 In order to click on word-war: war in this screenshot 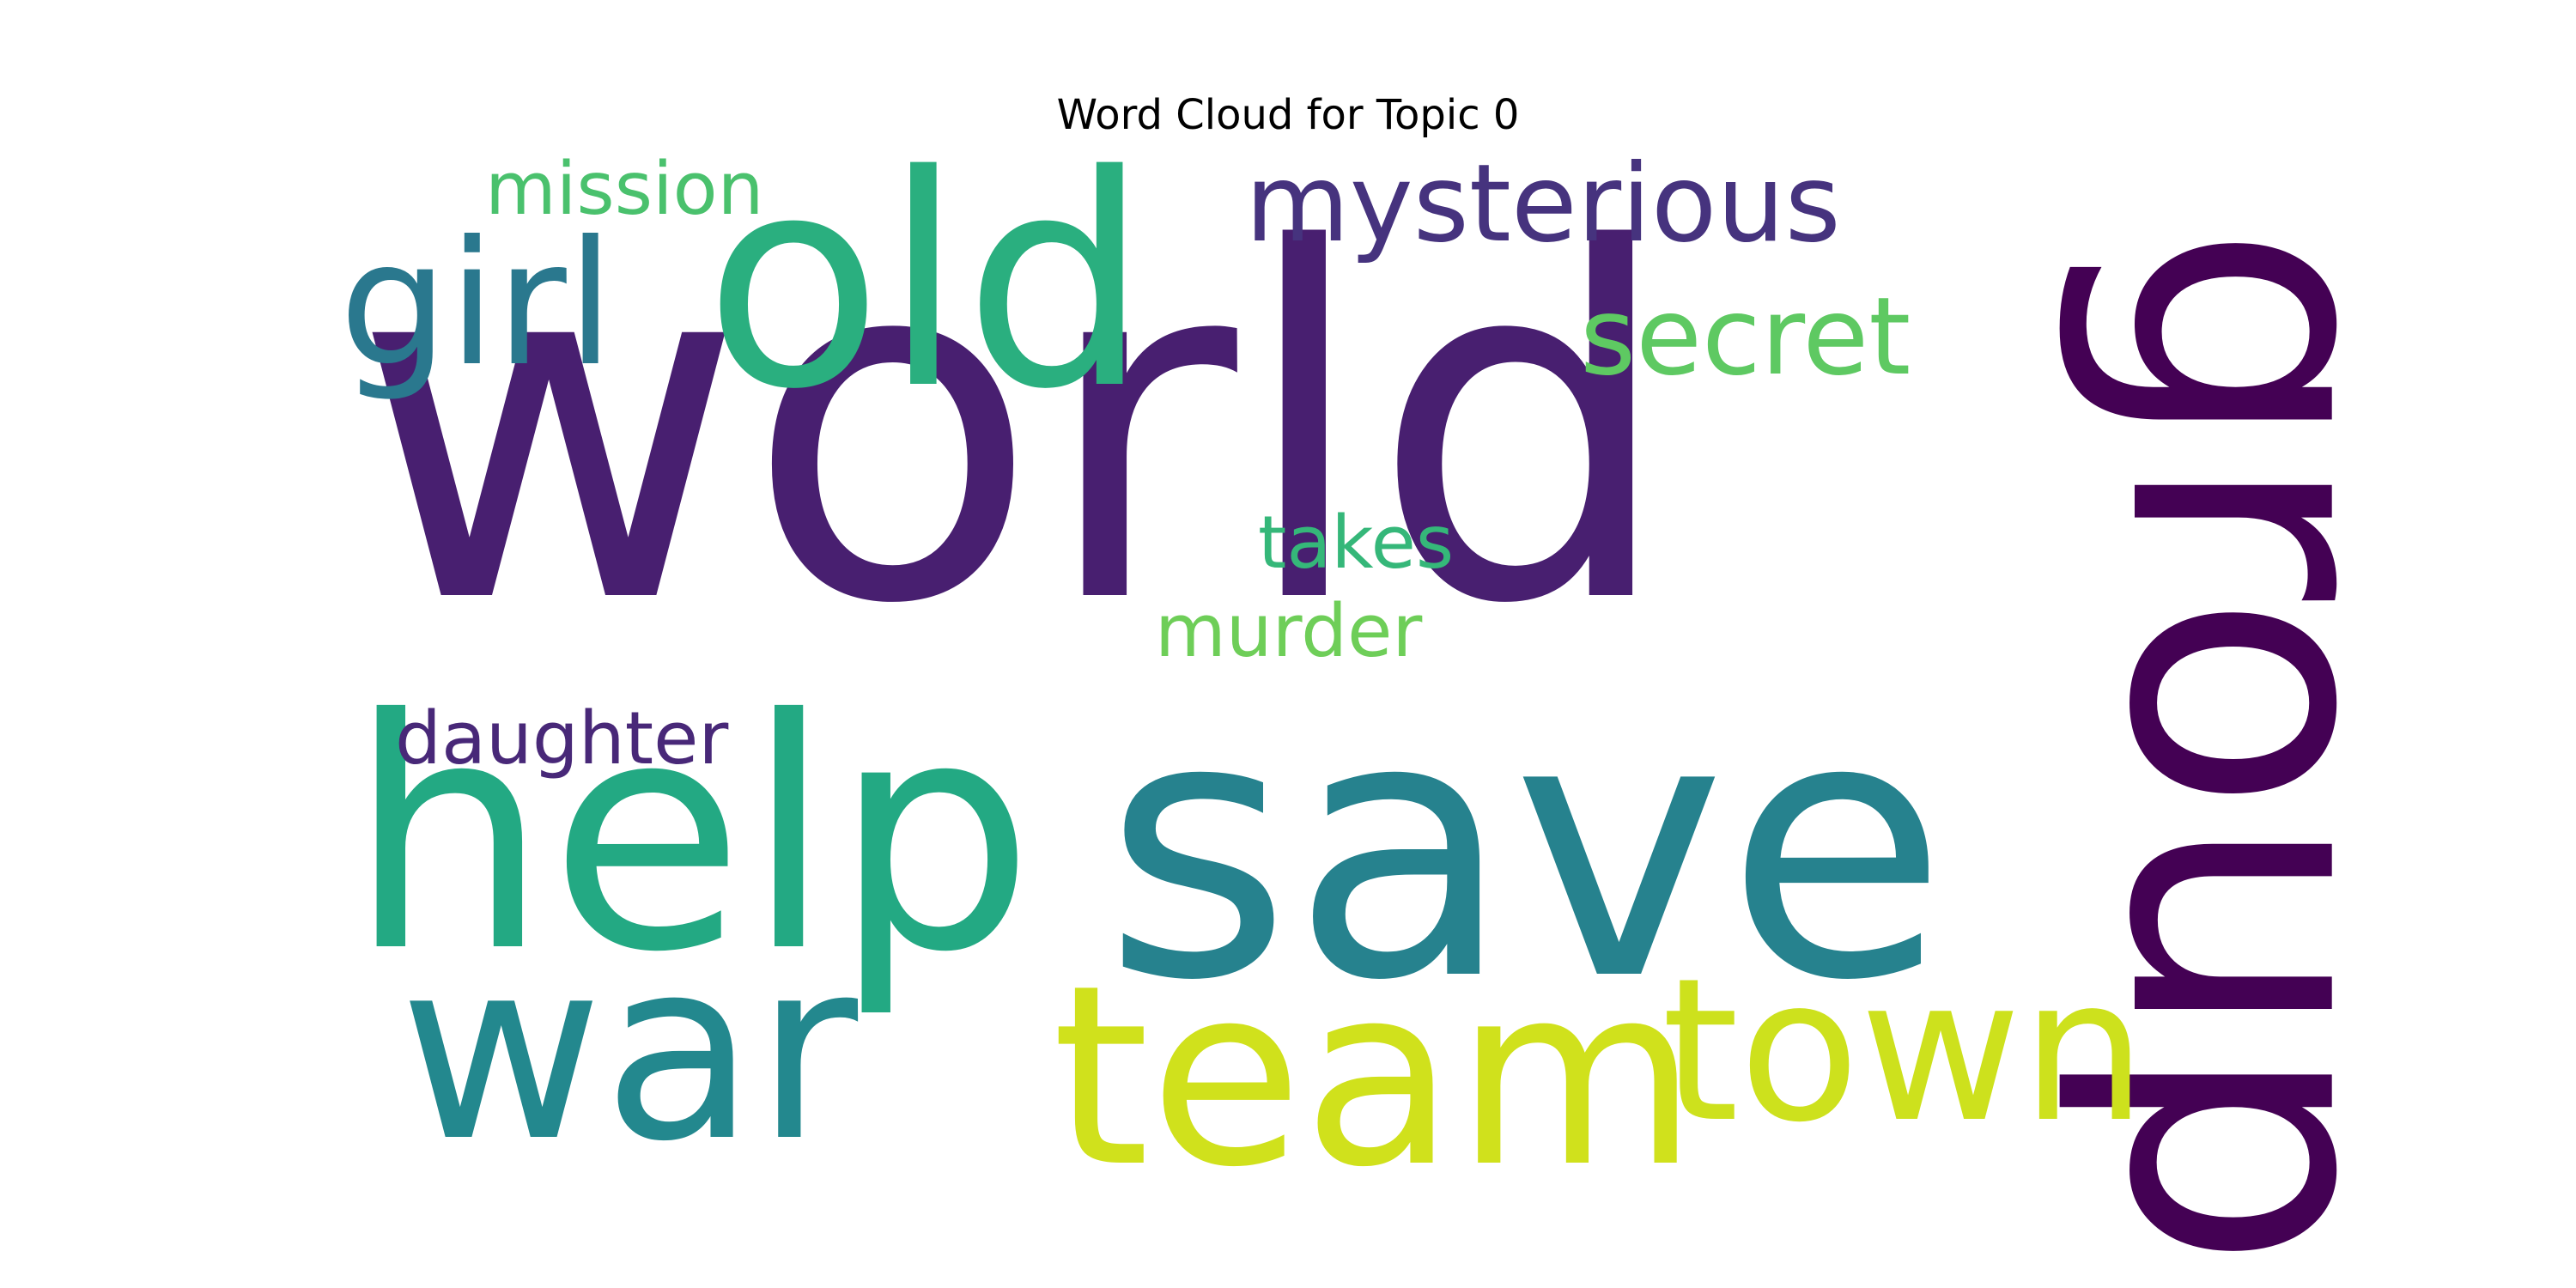, I will do `click(629, 1052)`.